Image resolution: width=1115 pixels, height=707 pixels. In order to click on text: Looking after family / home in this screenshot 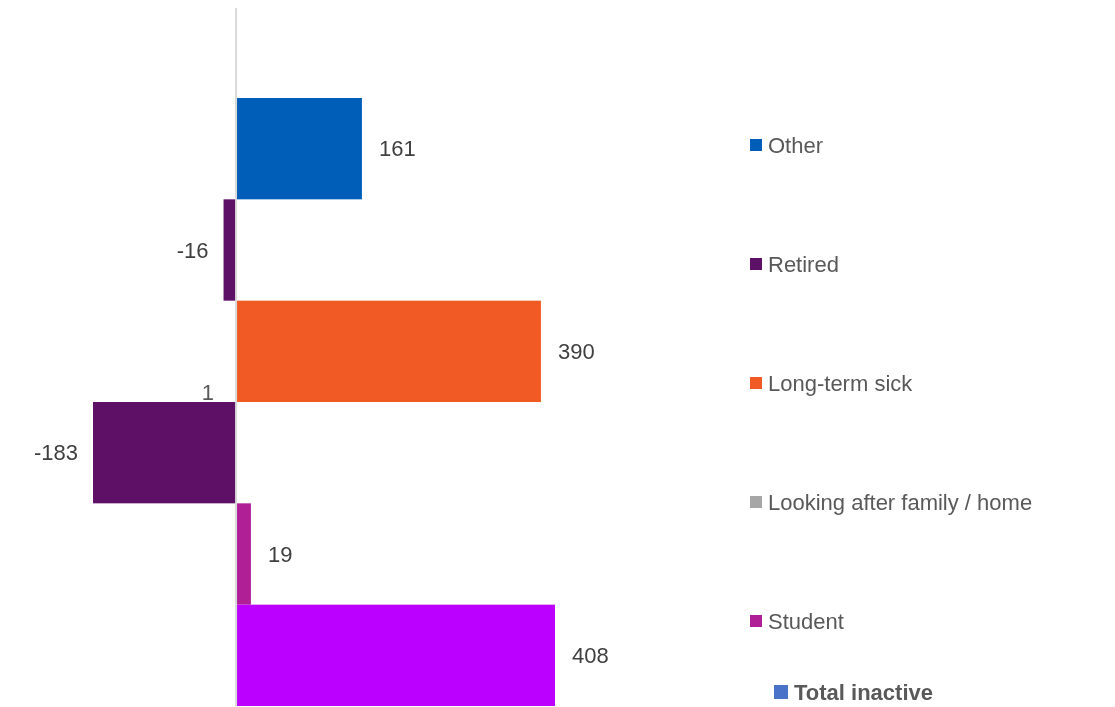, I will do `click(900, 502)`.